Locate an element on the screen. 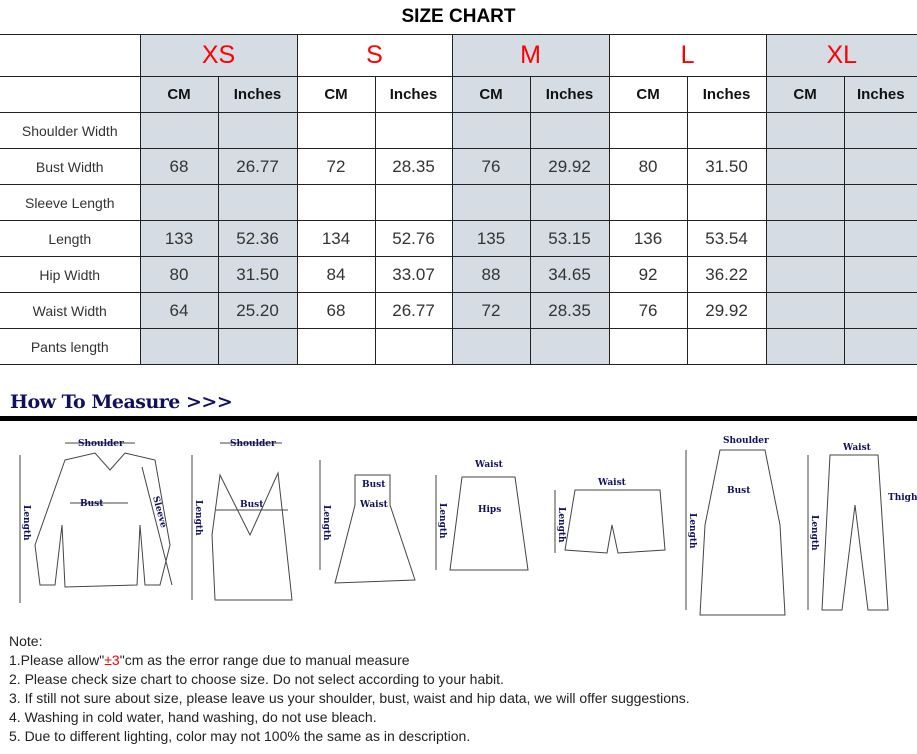  svg-text: Hips is located at coordinates (489, 510).